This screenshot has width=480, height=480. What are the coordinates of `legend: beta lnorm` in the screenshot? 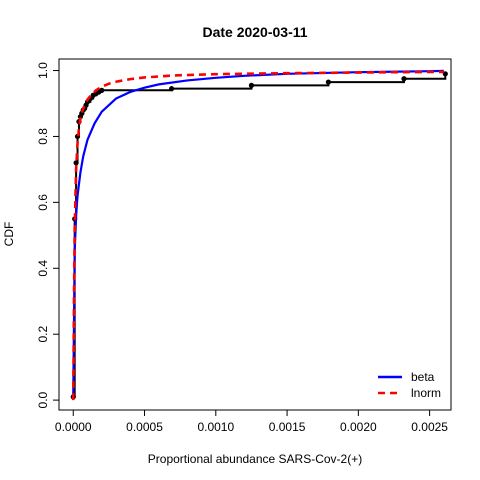 It's located at (409, 385).